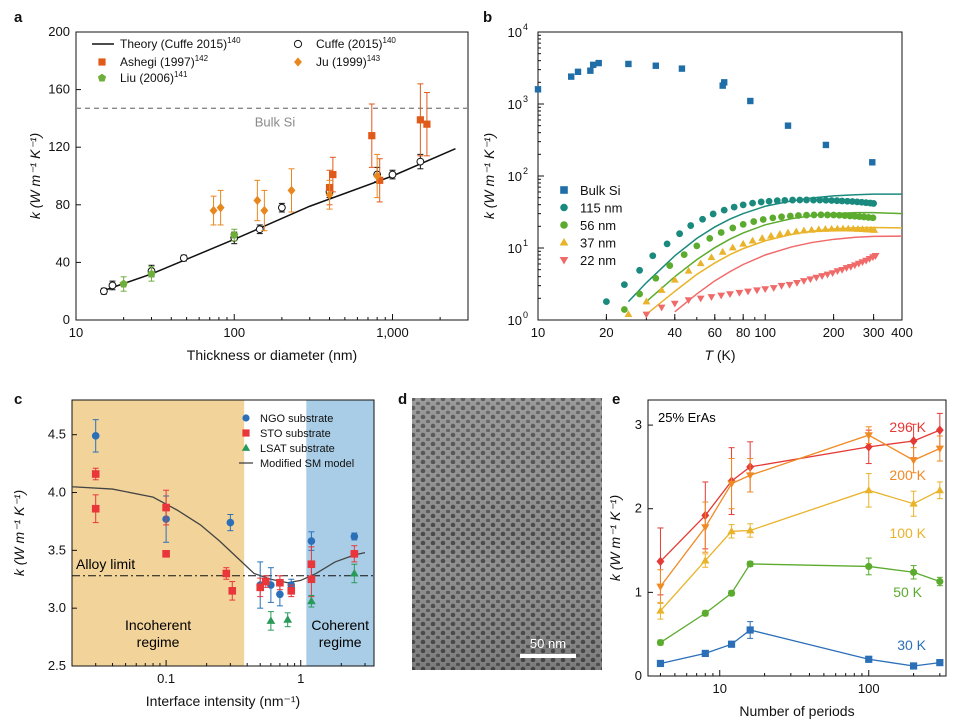  I want to click on x-axis-label: Thickness or diameter (nm), so click(272, 355).